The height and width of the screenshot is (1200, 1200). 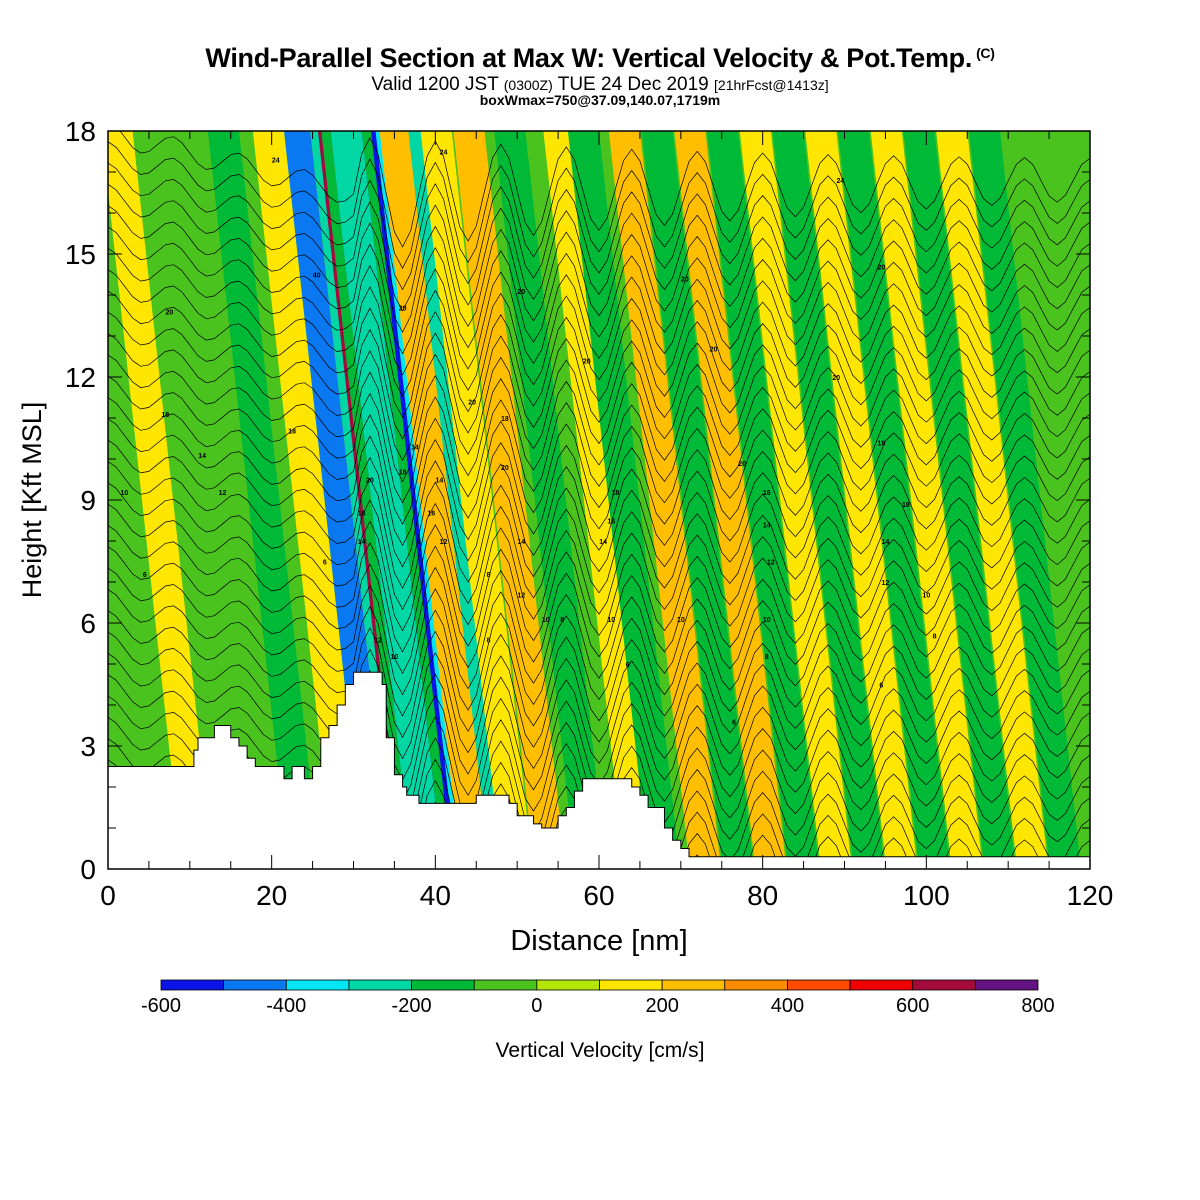 I want to click on colorbar-tick-label: 400, so click(x=787, y=1006).